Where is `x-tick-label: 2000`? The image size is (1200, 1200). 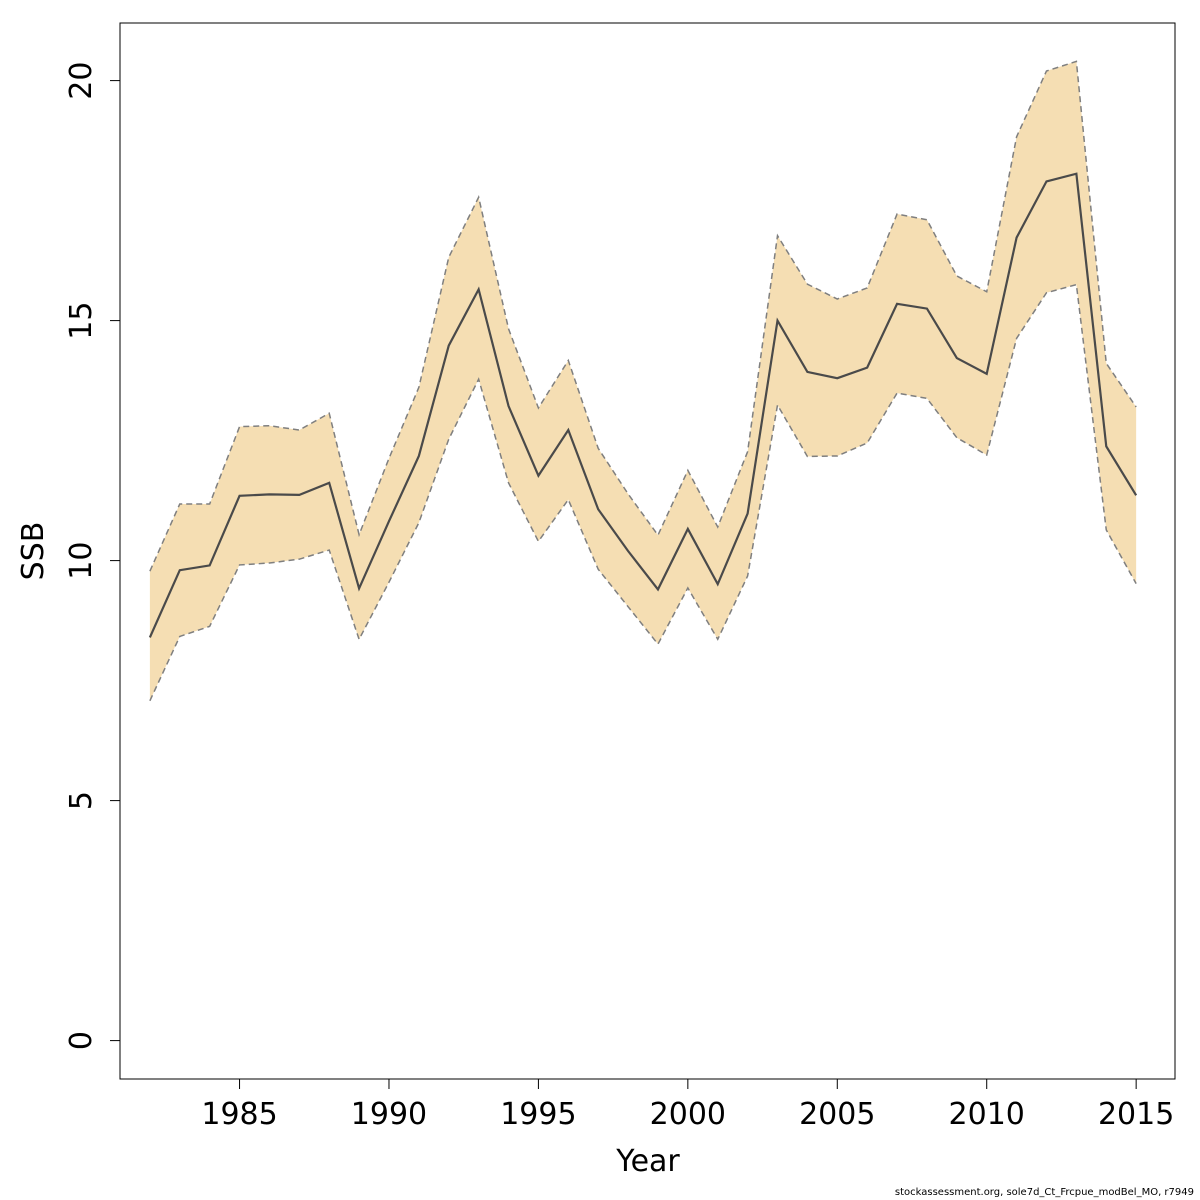
x-tick-label: 2000 is located at coordinates (688, 1114).